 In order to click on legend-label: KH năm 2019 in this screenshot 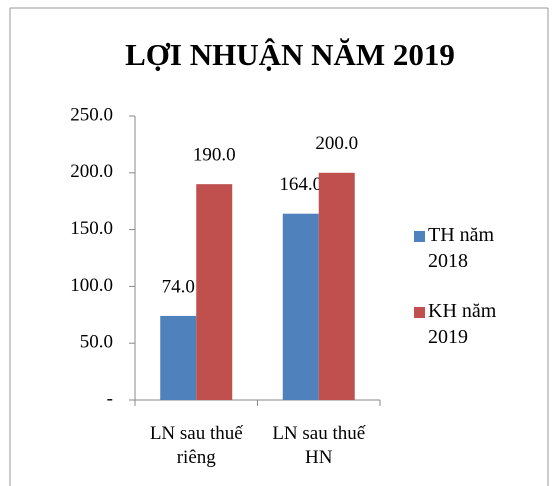, I will do `click(462, 324)`.